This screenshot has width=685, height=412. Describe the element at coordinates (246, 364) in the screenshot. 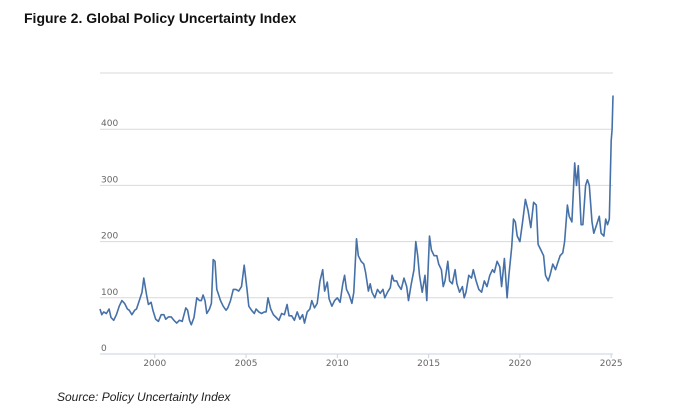

I see `x-tick-label: 2005` at that location.